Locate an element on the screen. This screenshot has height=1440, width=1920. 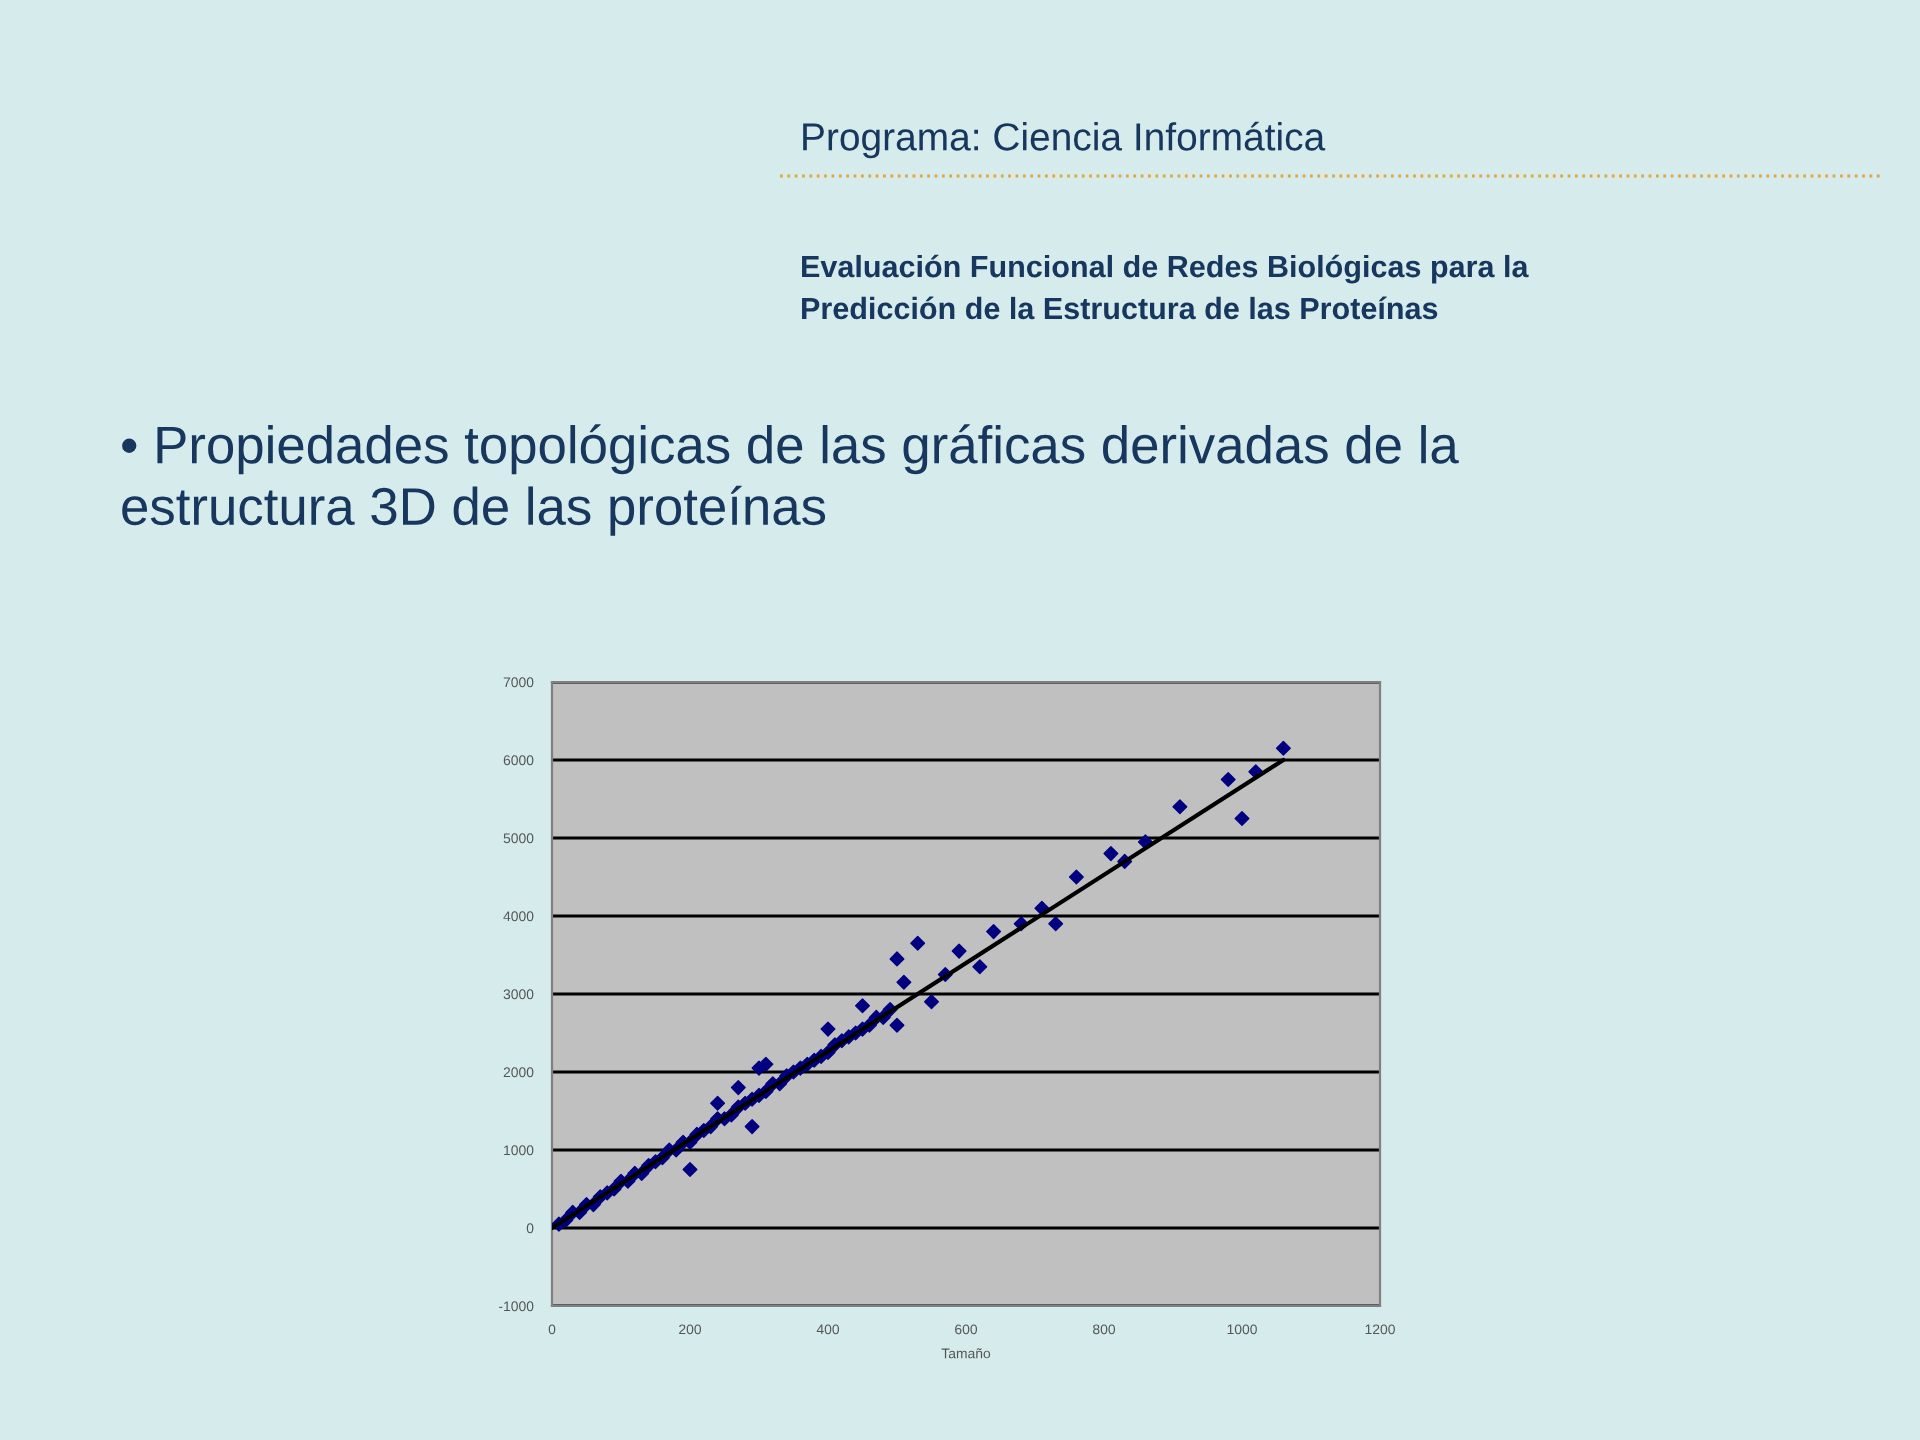
text: • Propiedades topológicas de las gráficas derivadas de la estructura 3D de las proteínas is located at coordinates (790, 480).